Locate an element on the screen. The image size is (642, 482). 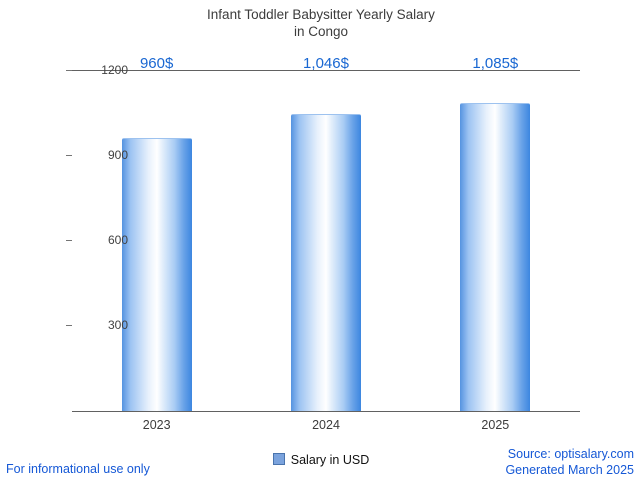
generated-date: Generated March 2025 is located at coordinates (569, 470).